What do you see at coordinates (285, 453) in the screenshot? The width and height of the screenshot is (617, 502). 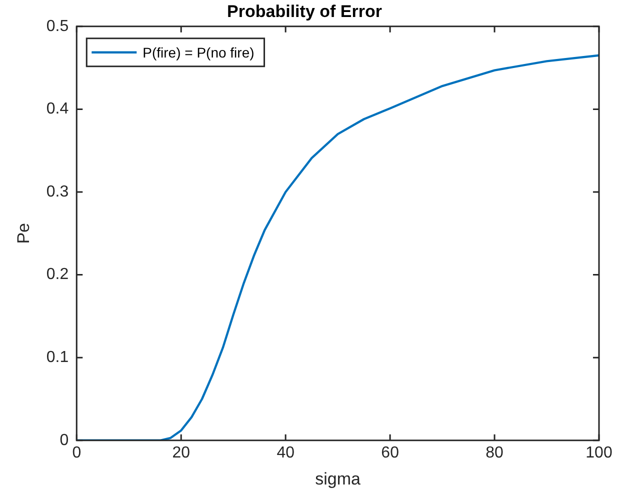 I see `x-tick-label: 40` at bounding box center [285, 453].